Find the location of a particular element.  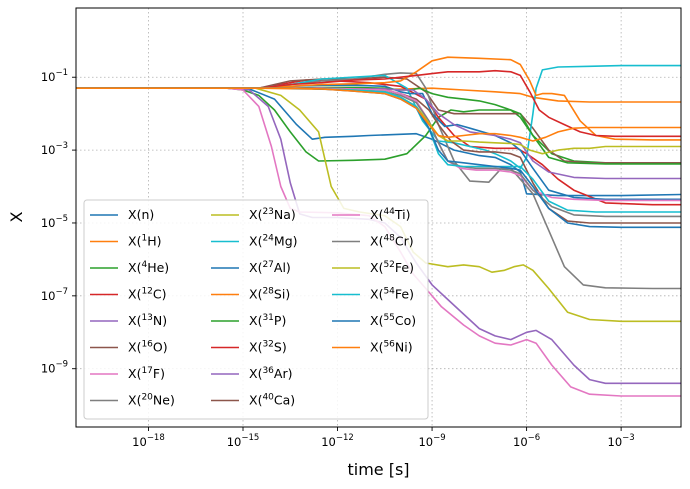

legend-label: X(12C) is located at coordinates (147, 294).